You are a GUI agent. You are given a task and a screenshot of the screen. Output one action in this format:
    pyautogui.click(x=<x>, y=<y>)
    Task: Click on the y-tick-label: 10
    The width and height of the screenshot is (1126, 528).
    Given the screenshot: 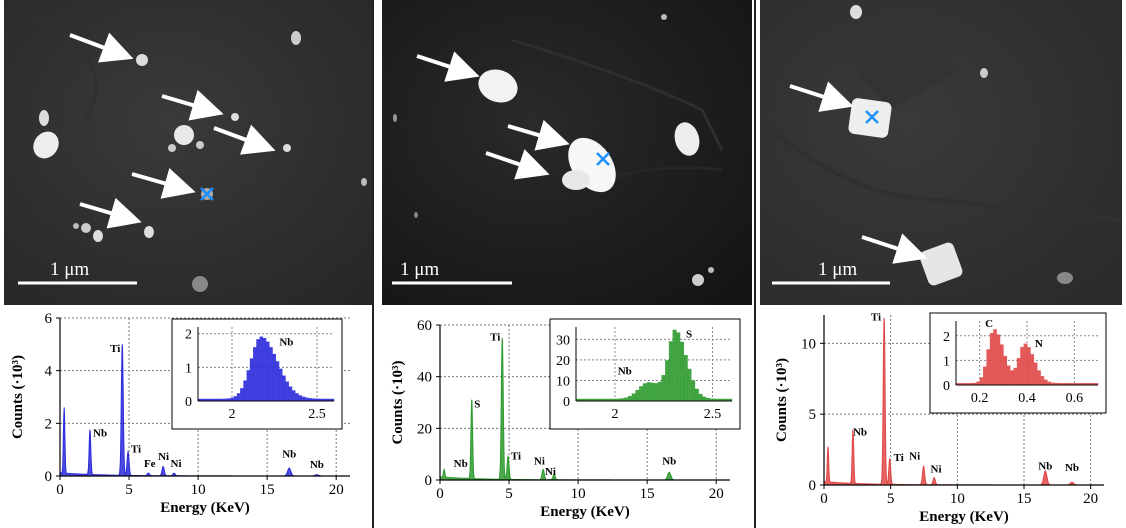 What is the action you would take?
    pyautogui.click(x=808, y=344)
    